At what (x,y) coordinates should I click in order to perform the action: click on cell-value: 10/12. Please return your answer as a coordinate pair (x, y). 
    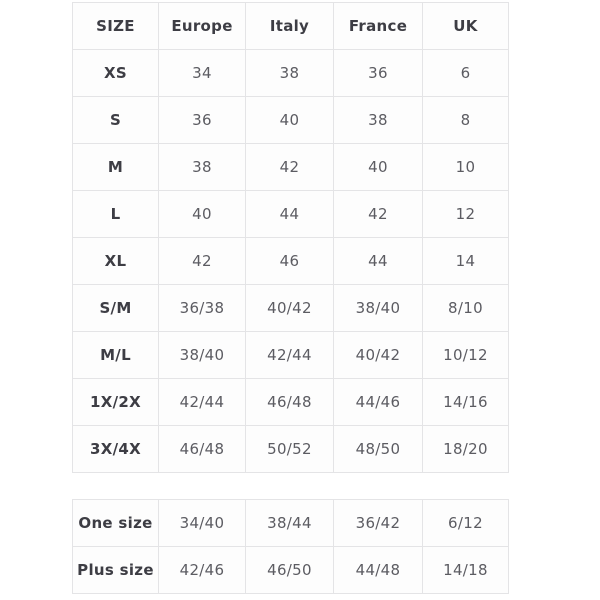
    Looking at the image, I should click on (465, 355).